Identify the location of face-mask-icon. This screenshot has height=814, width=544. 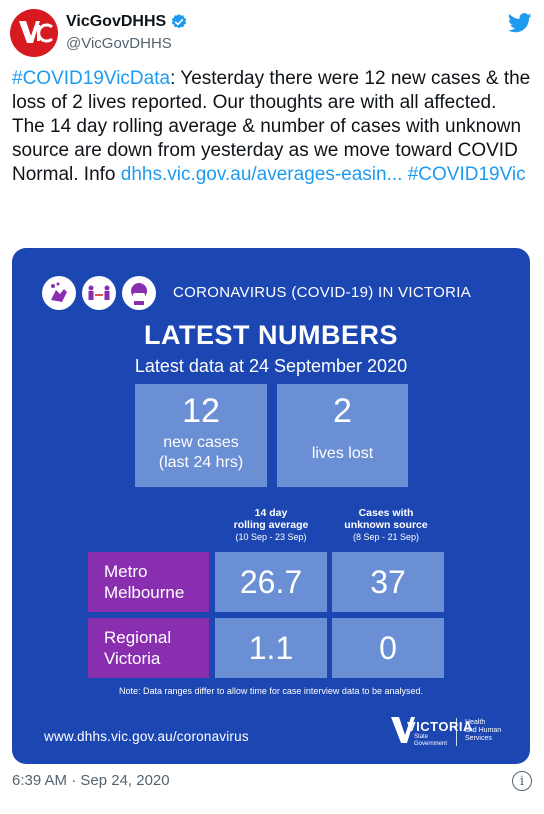
(139, 293).